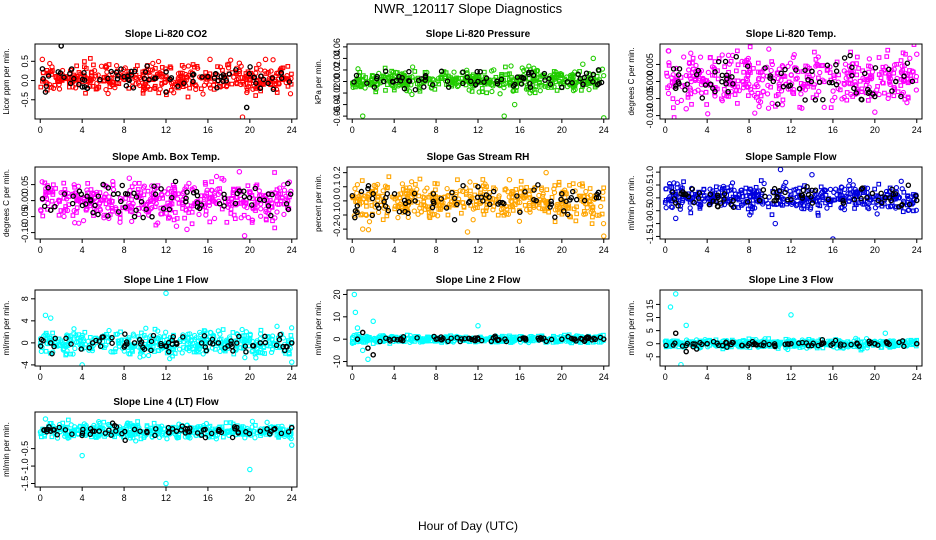 This screenshot has height=540, width=936. Describe the element at coordinates (650, 224) in the screenshot. I see `y-tick-label: -1.0` at that location.